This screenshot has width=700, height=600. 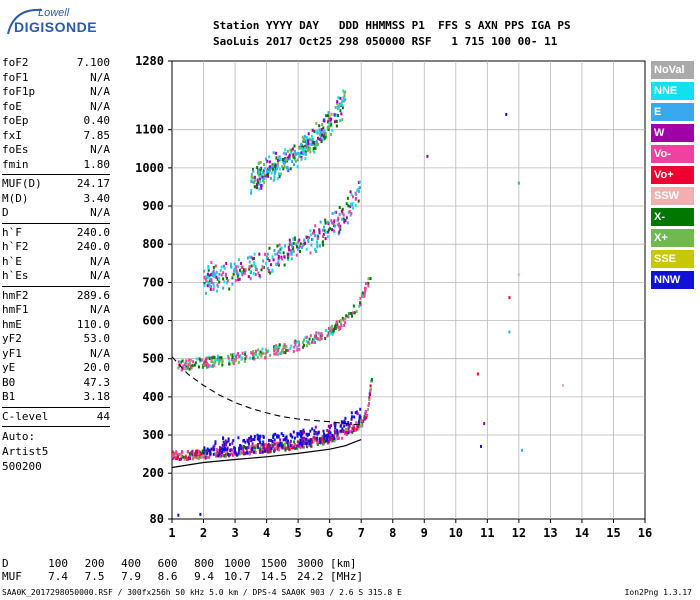 I want to click on x-tick-label: 10, so click(x=456, y=533).